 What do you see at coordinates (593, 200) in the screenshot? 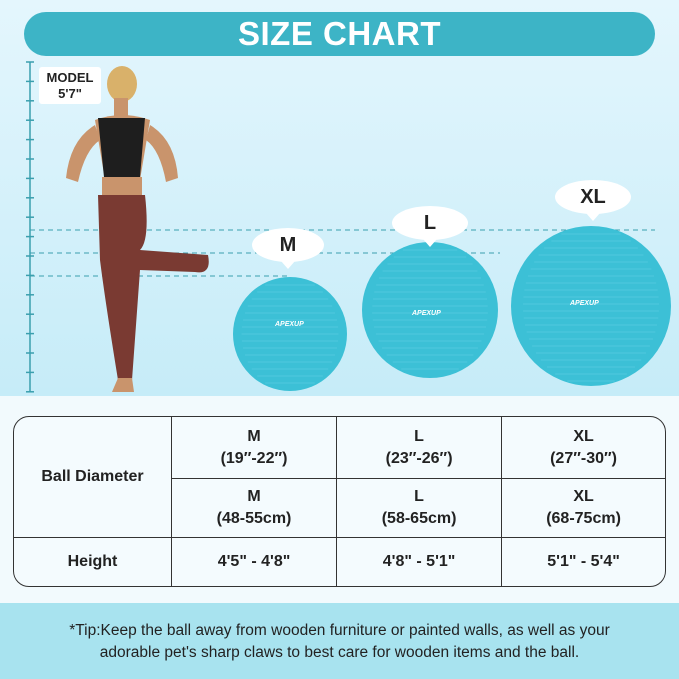
I see `size-bubble-xl: XL` at bounding box center [593, 200].